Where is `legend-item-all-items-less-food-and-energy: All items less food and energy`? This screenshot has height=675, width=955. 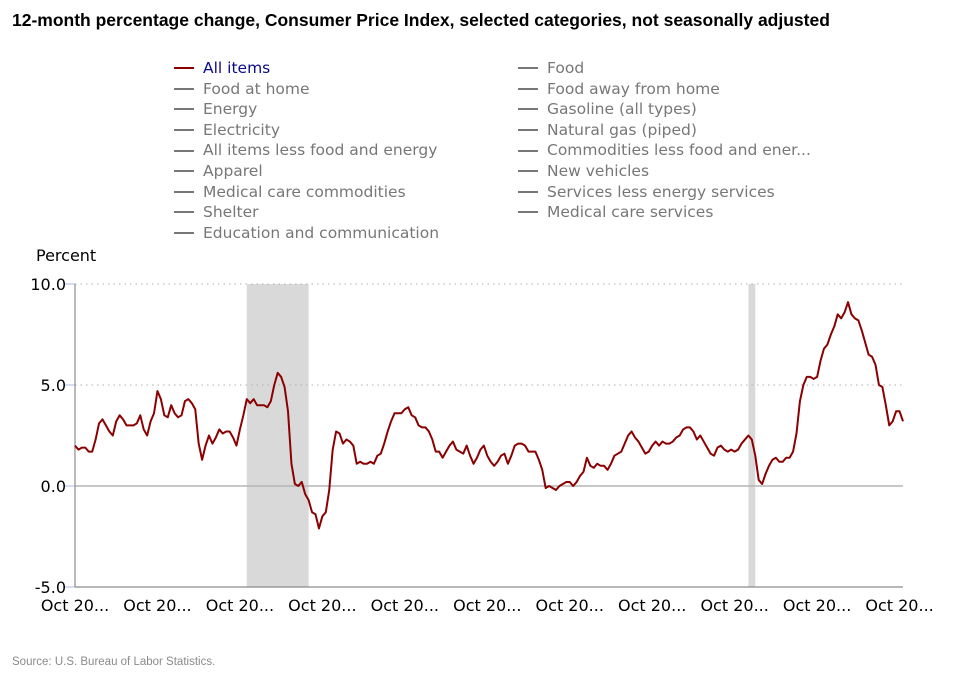
legend-item-all-items-less-food-and-energy: All items less food and energy is located at coordinates (306, 150).